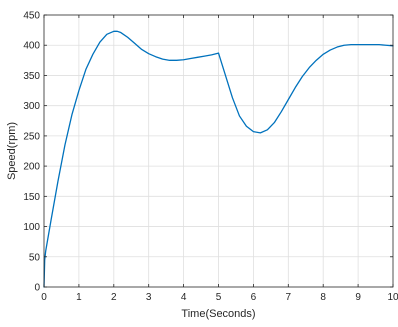 The image size is (398, 327). I want to click on y-tick-label: 400, so click(31, 46).